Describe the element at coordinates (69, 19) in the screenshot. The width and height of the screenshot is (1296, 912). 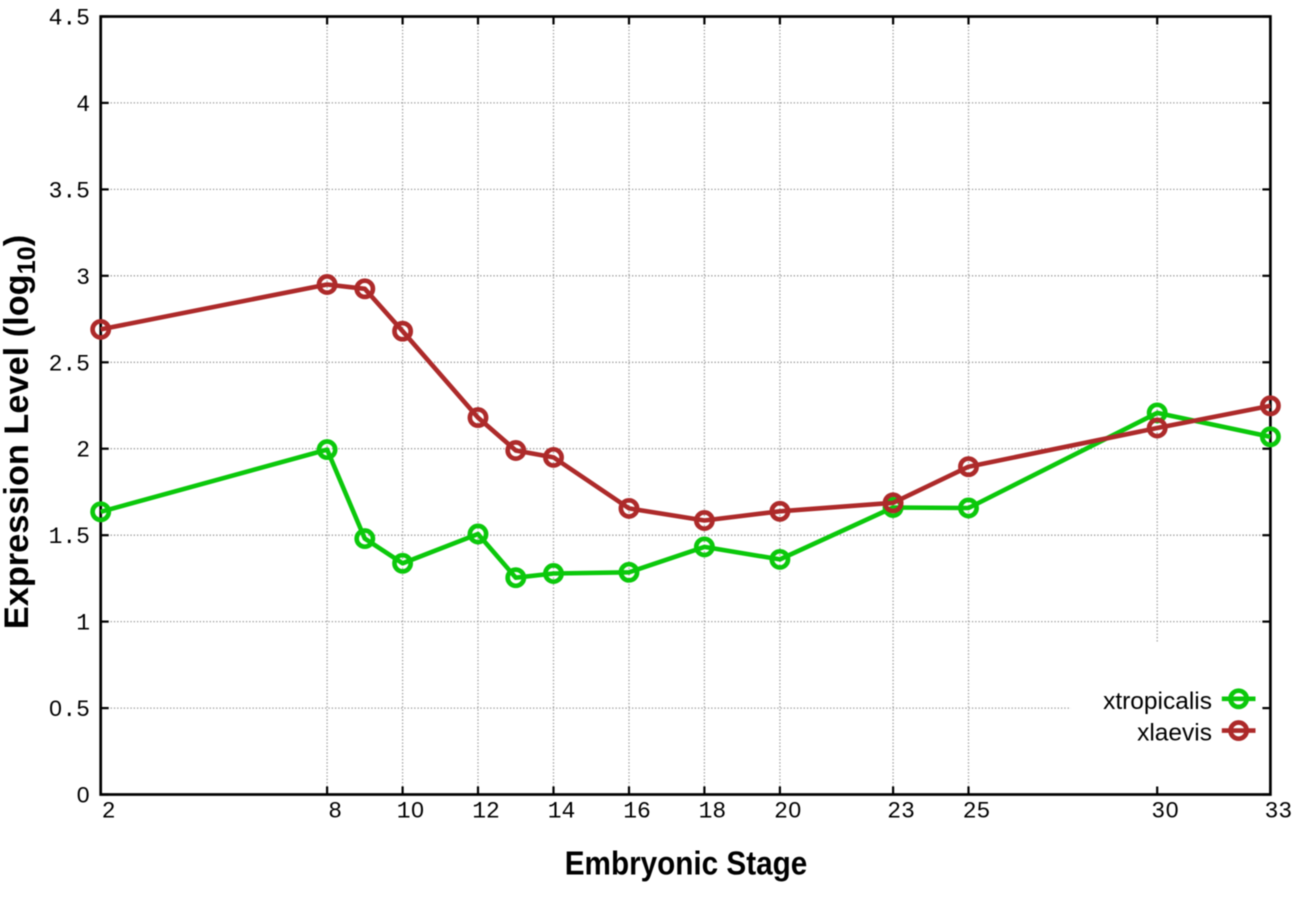
I see `svg-text: 4.5` at that location.